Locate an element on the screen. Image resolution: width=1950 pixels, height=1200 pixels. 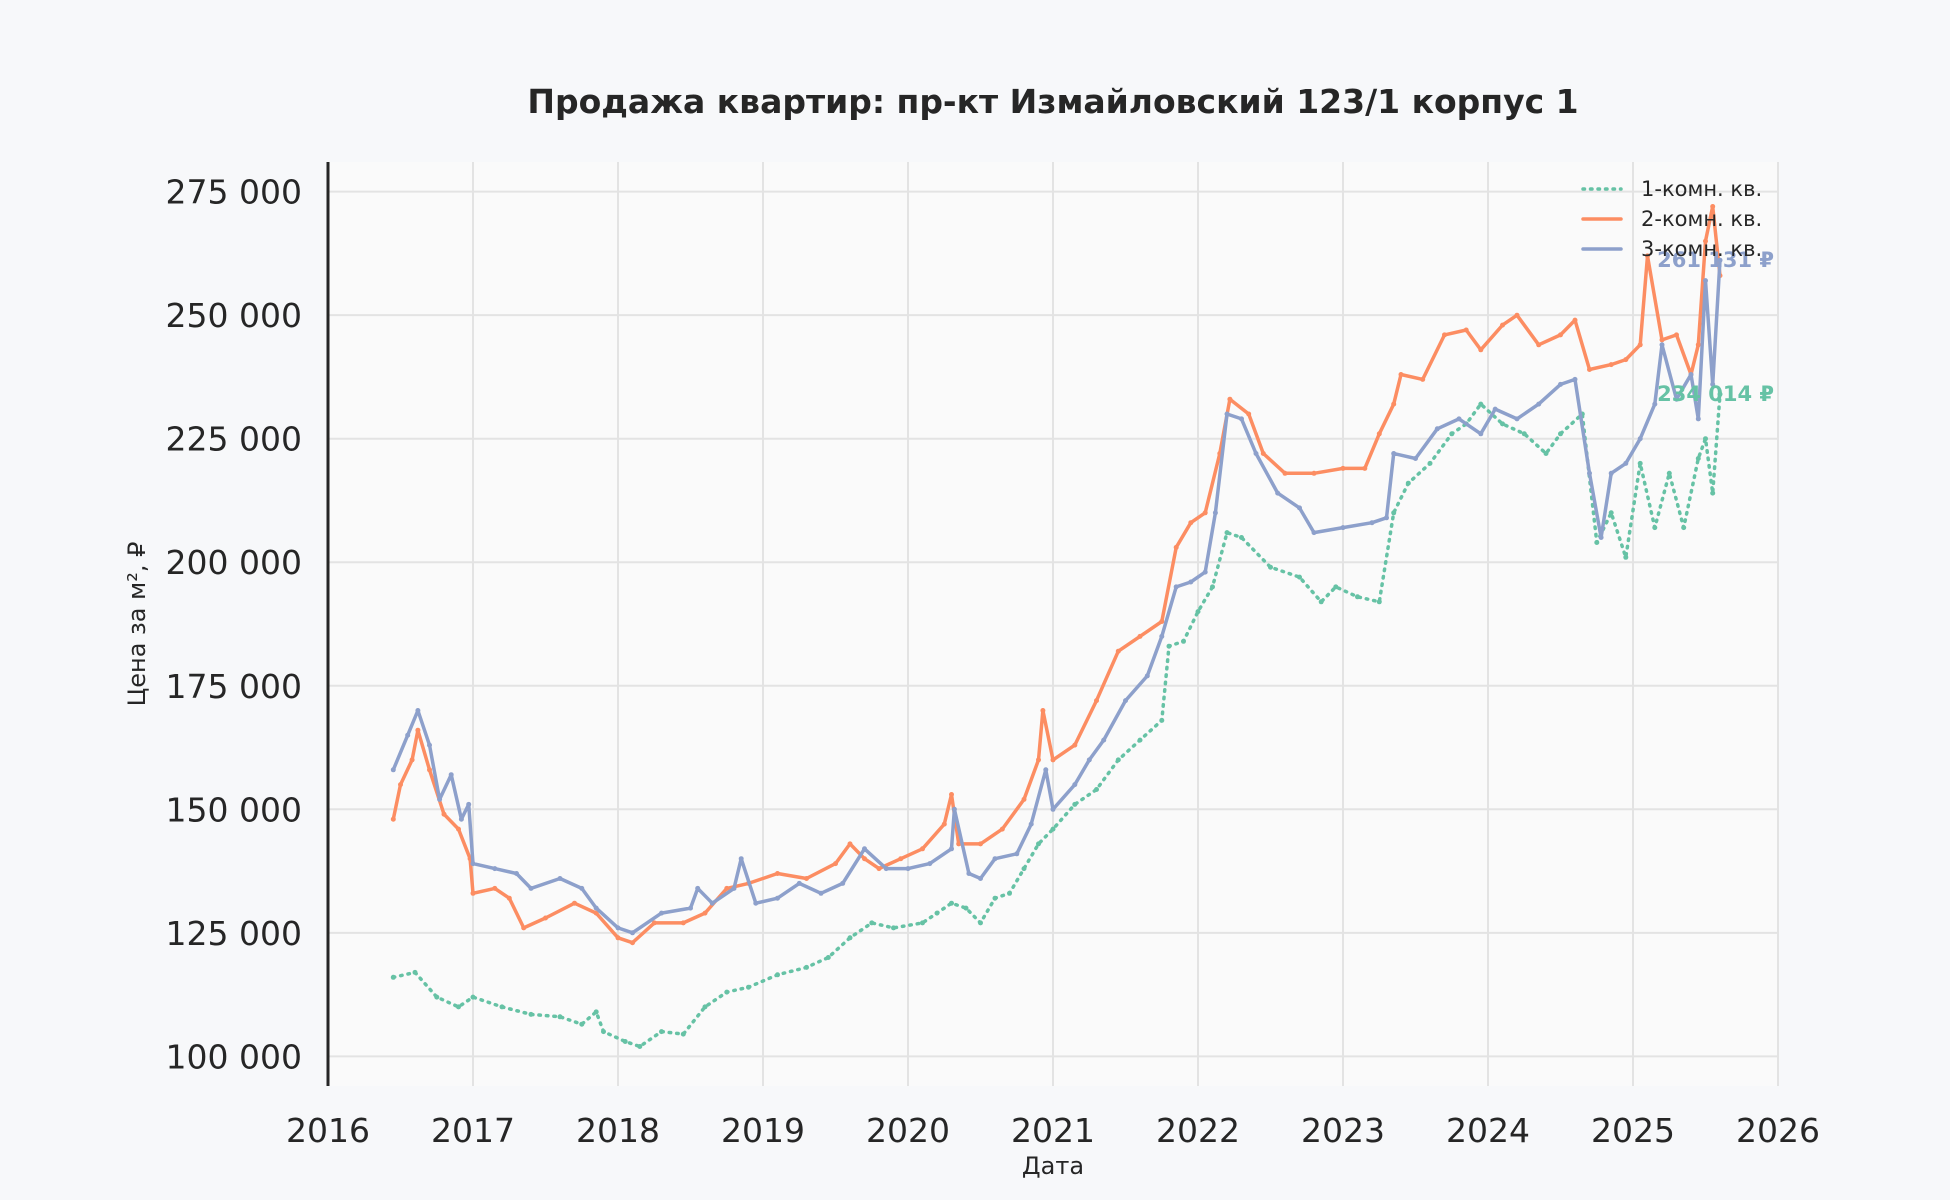
y-tick-label: 225 000 is located at coordinates (234, 439).